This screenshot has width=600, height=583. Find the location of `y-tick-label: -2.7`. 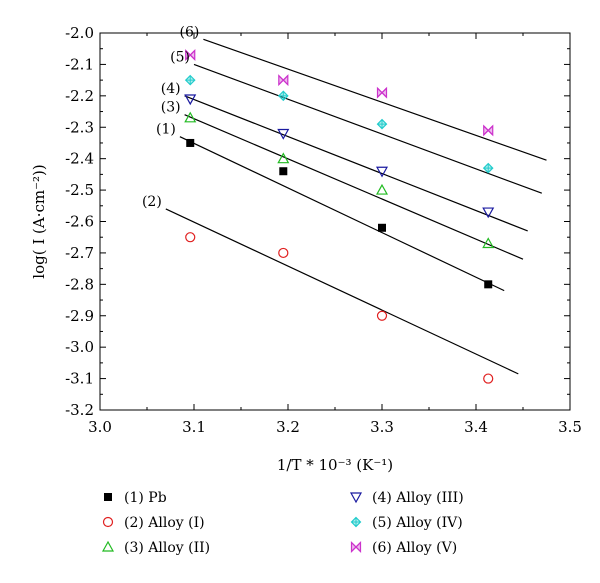

y-tick-label: -2.7 is located at coordinates (79, 253).